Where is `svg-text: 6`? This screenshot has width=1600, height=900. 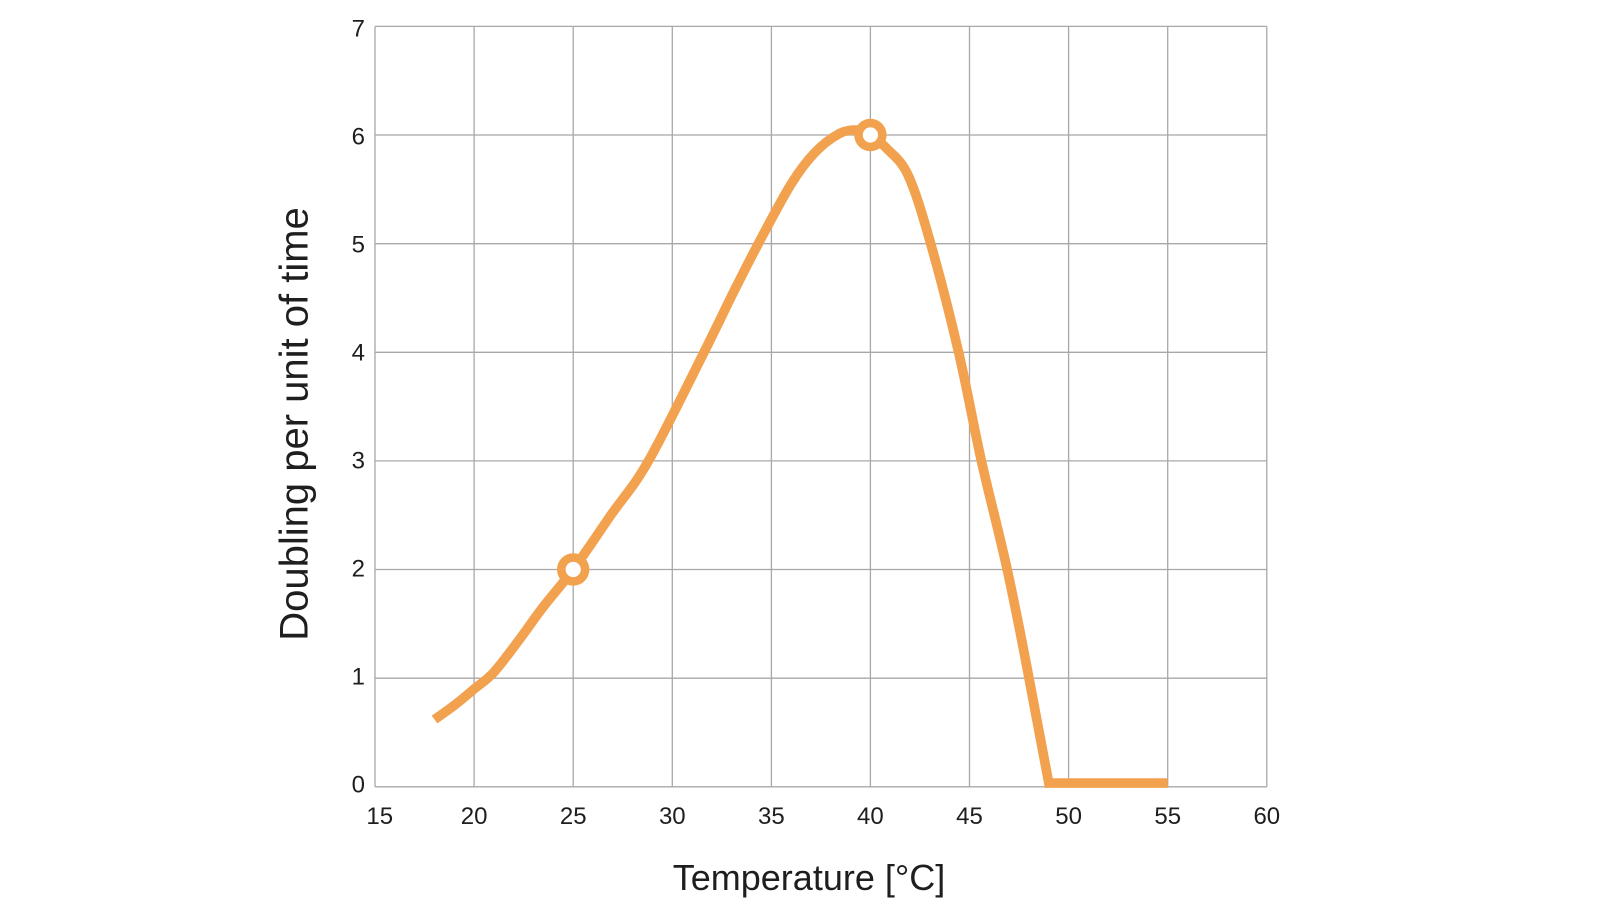 svg-text: 6 is located at coordinates (358, 137).